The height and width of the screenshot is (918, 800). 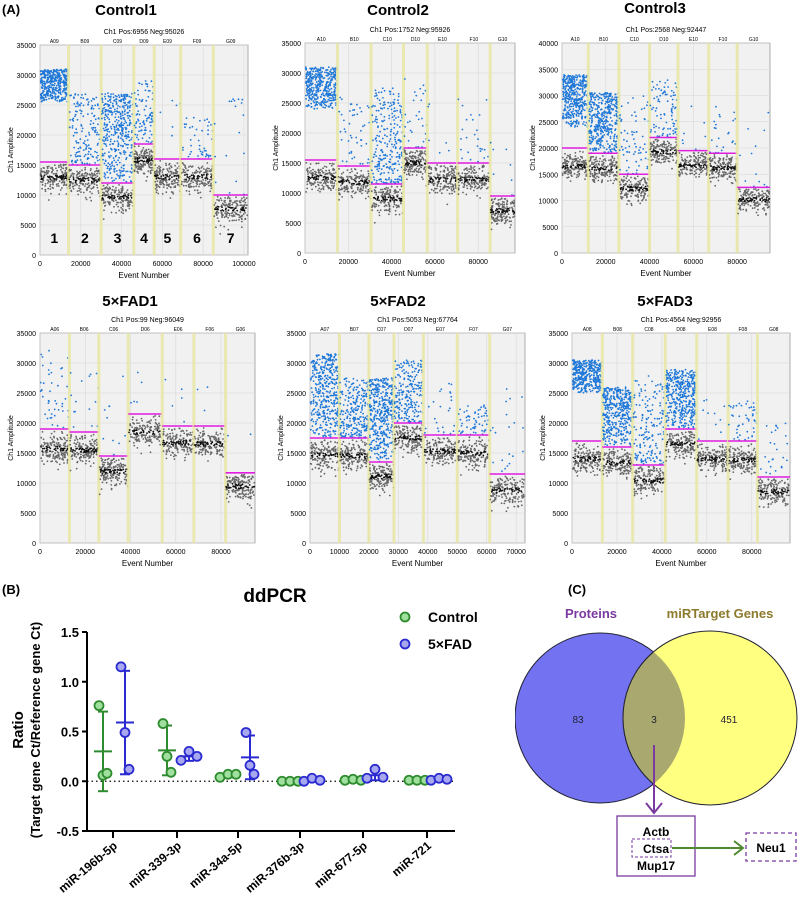 What do you see at coordinates (550, 228) in the screenshot?
I see `y-tick-label: 5000` at bounding box center [550, 228].